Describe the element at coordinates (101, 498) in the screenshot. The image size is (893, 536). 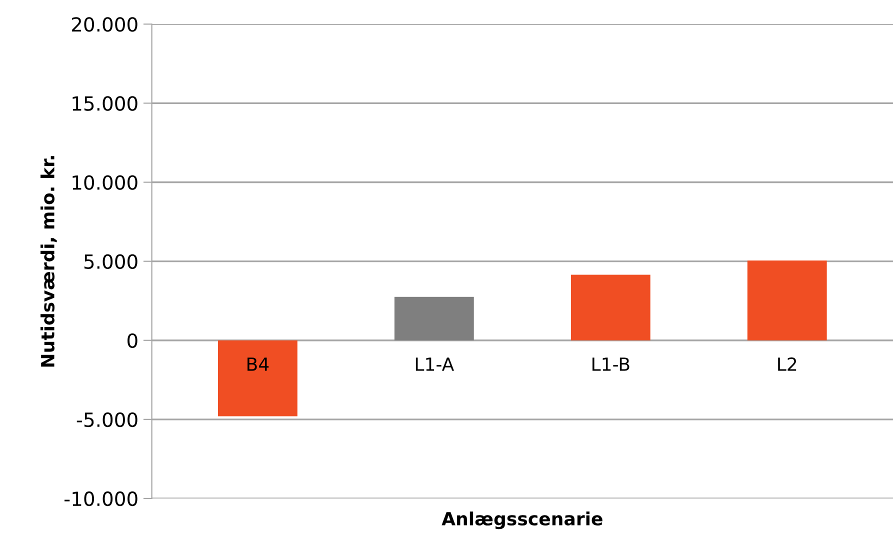
I see `y-tick-label: -10.000` at that location.